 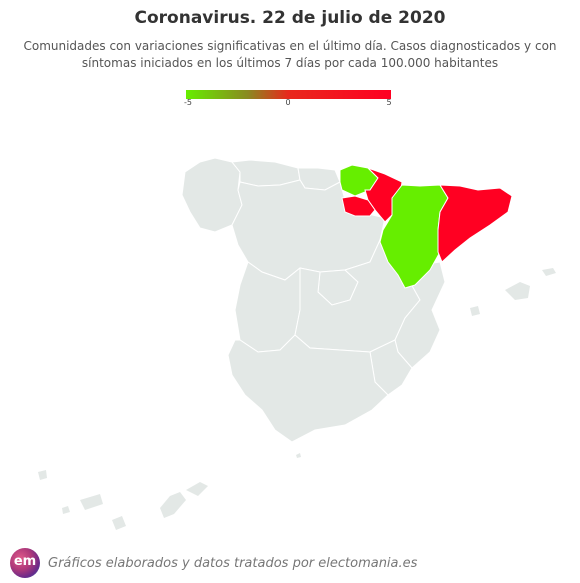 I want to click on region-cataluna, so click(x=475, y=223).